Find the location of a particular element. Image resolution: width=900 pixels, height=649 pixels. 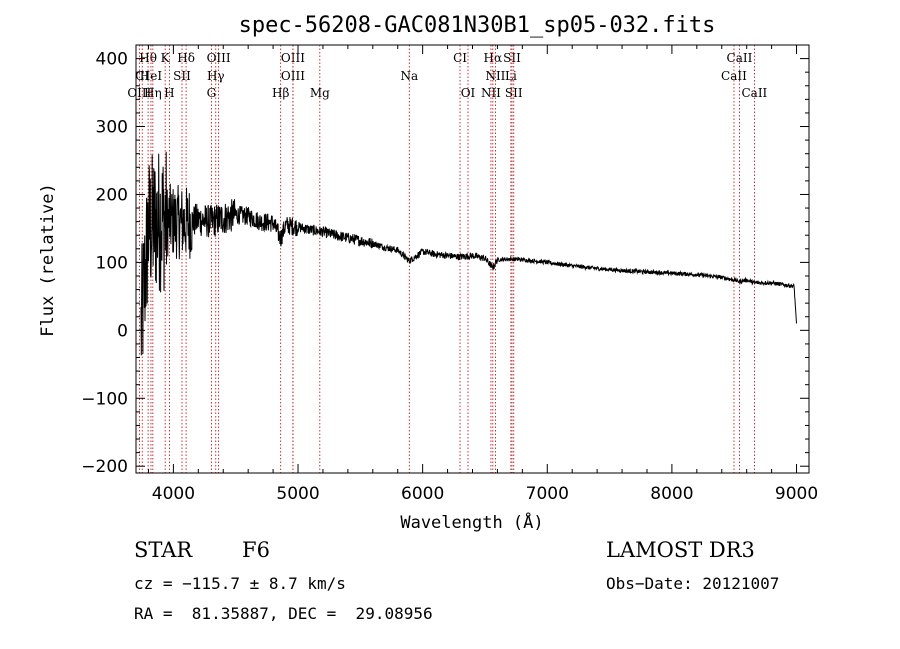

spectral-line-label: H is located at coordinates (169, 93).